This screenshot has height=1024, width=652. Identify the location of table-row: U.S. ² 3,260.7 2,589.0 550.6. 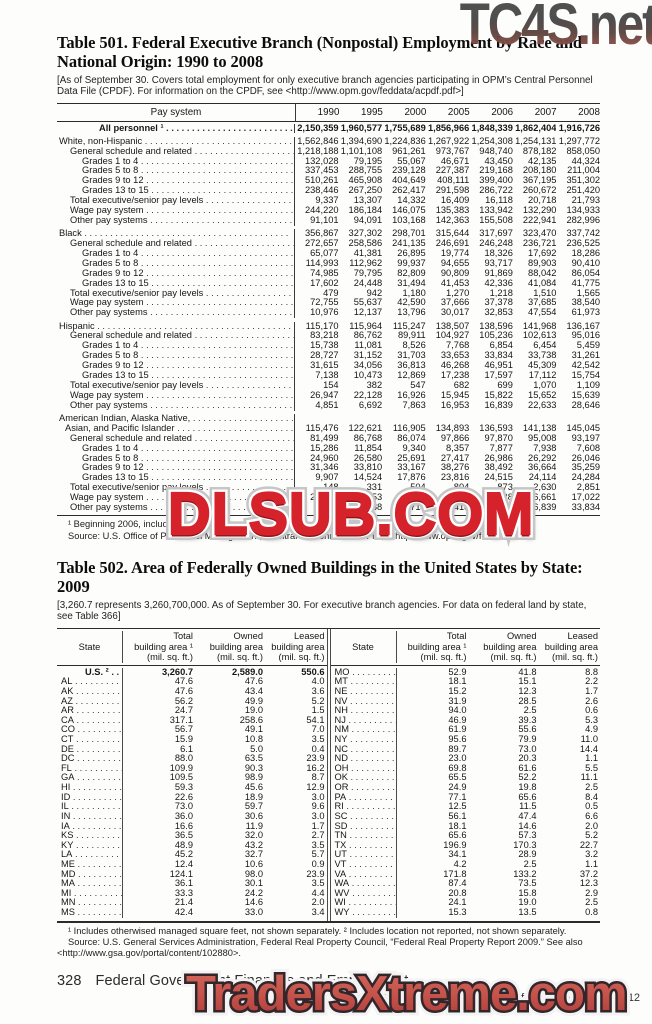
(192, 672).